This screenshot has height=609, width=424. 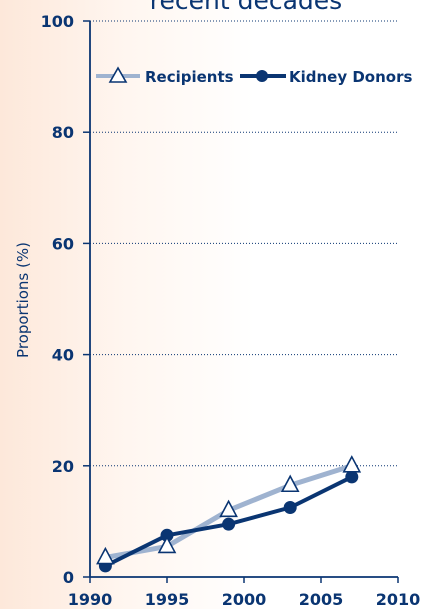 What do you see at coordinates (321, 599) in the screenshot?
I see `x-tick-label-2005: 2005` at bounding box center [321, 599].